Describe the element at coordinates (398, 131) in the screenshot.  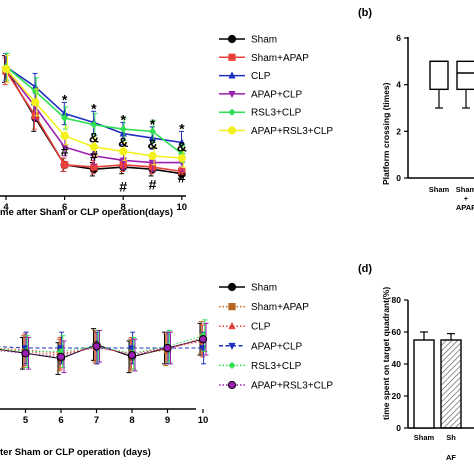
I see `y-tick-label: 2` at that location.